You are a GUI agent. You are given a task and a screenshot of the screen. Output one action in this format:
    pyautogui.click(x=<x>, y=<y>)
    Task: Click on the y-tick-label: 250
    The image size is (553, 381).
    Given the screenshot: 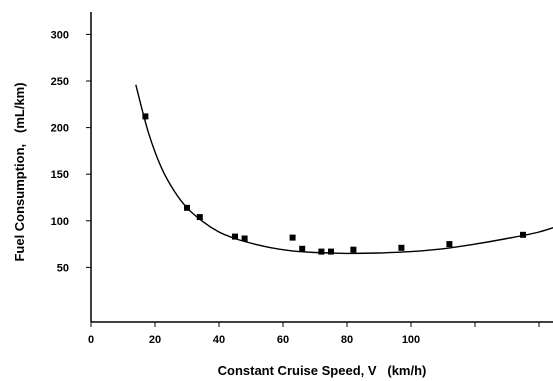 What is the action you would take?
    pyautogui.click(x=60, y=82)
    